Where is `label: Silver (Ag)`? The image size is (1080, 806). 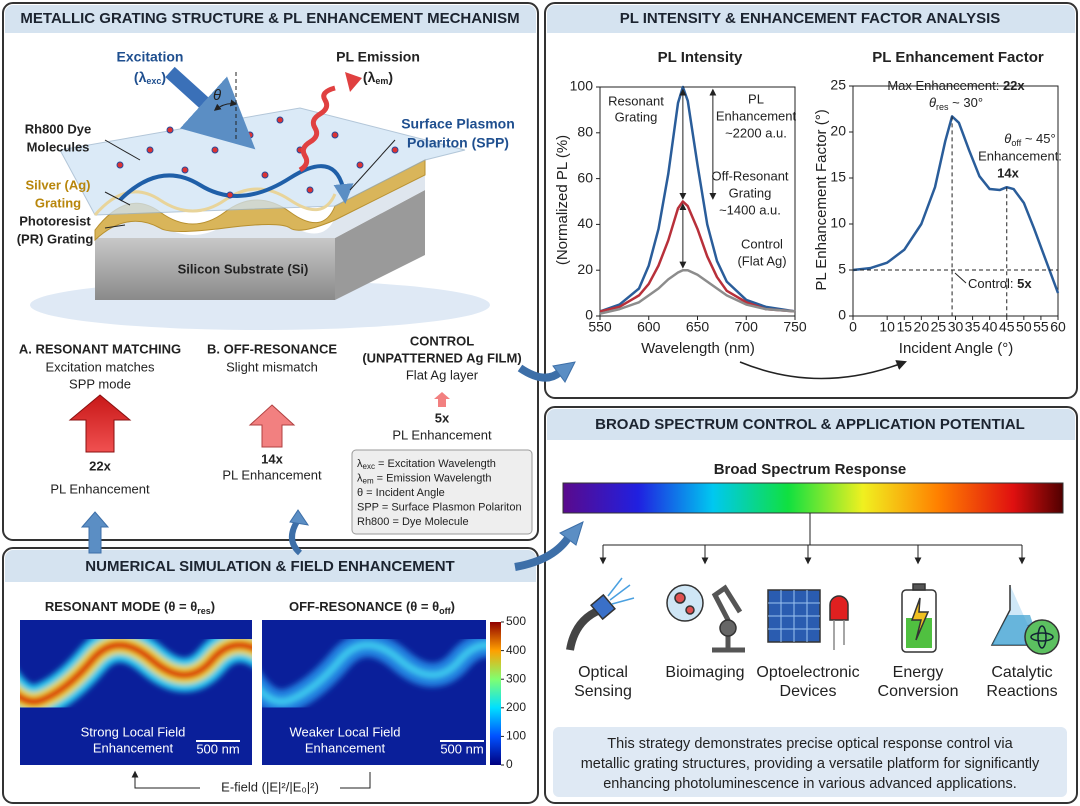 label: Silver (Ag) is located at coordinates (57, 184).